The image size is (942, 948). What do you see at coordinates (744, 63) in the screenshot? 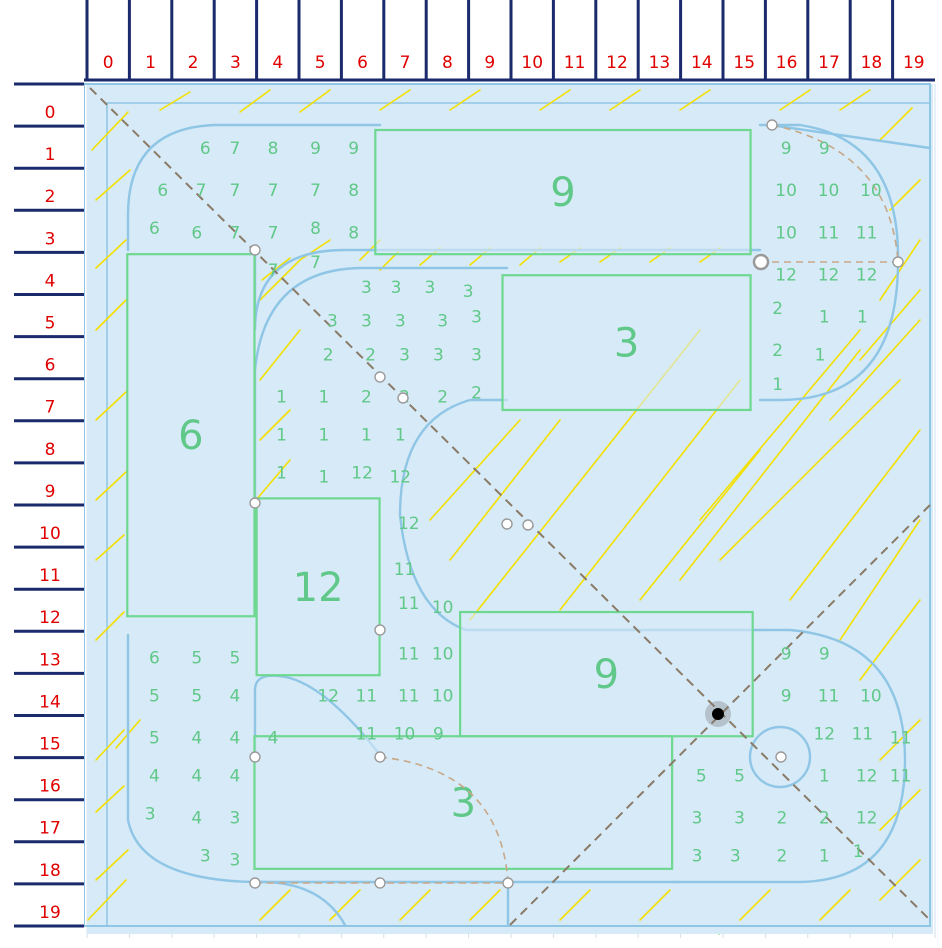
I see `column-label: 15` at bounding box center [744, 63].